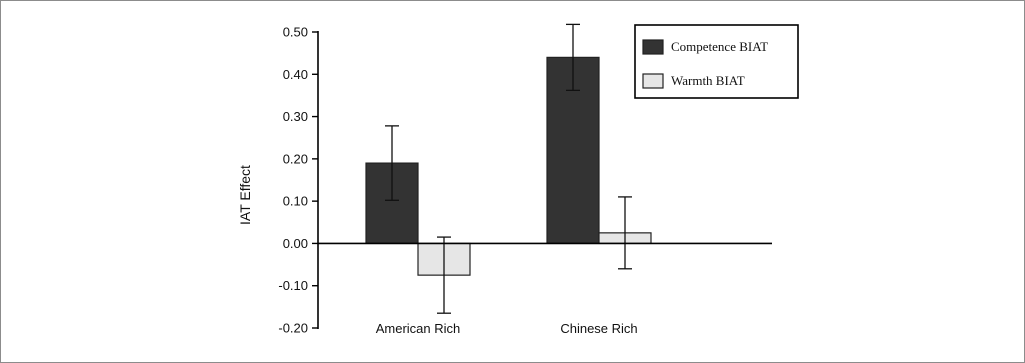 This screenshot has height=363, width=1025. Describe the element at coordinates (295, 201) in the screenshot. I see `y-tick-label: 0.10` at that location.